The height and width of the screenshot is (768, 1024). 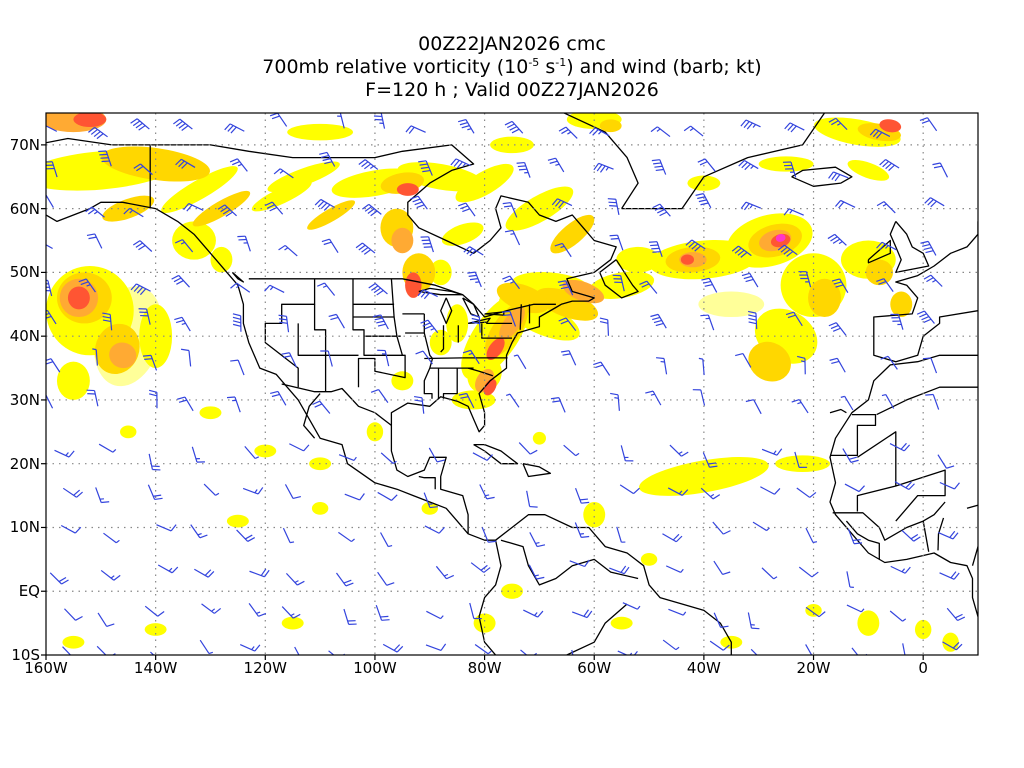 What do you see at coordinates (664, 67) in the screenshot?
I see `title-wind-text: ) and wind (barb; kt)` at bounding box center [664, 67].